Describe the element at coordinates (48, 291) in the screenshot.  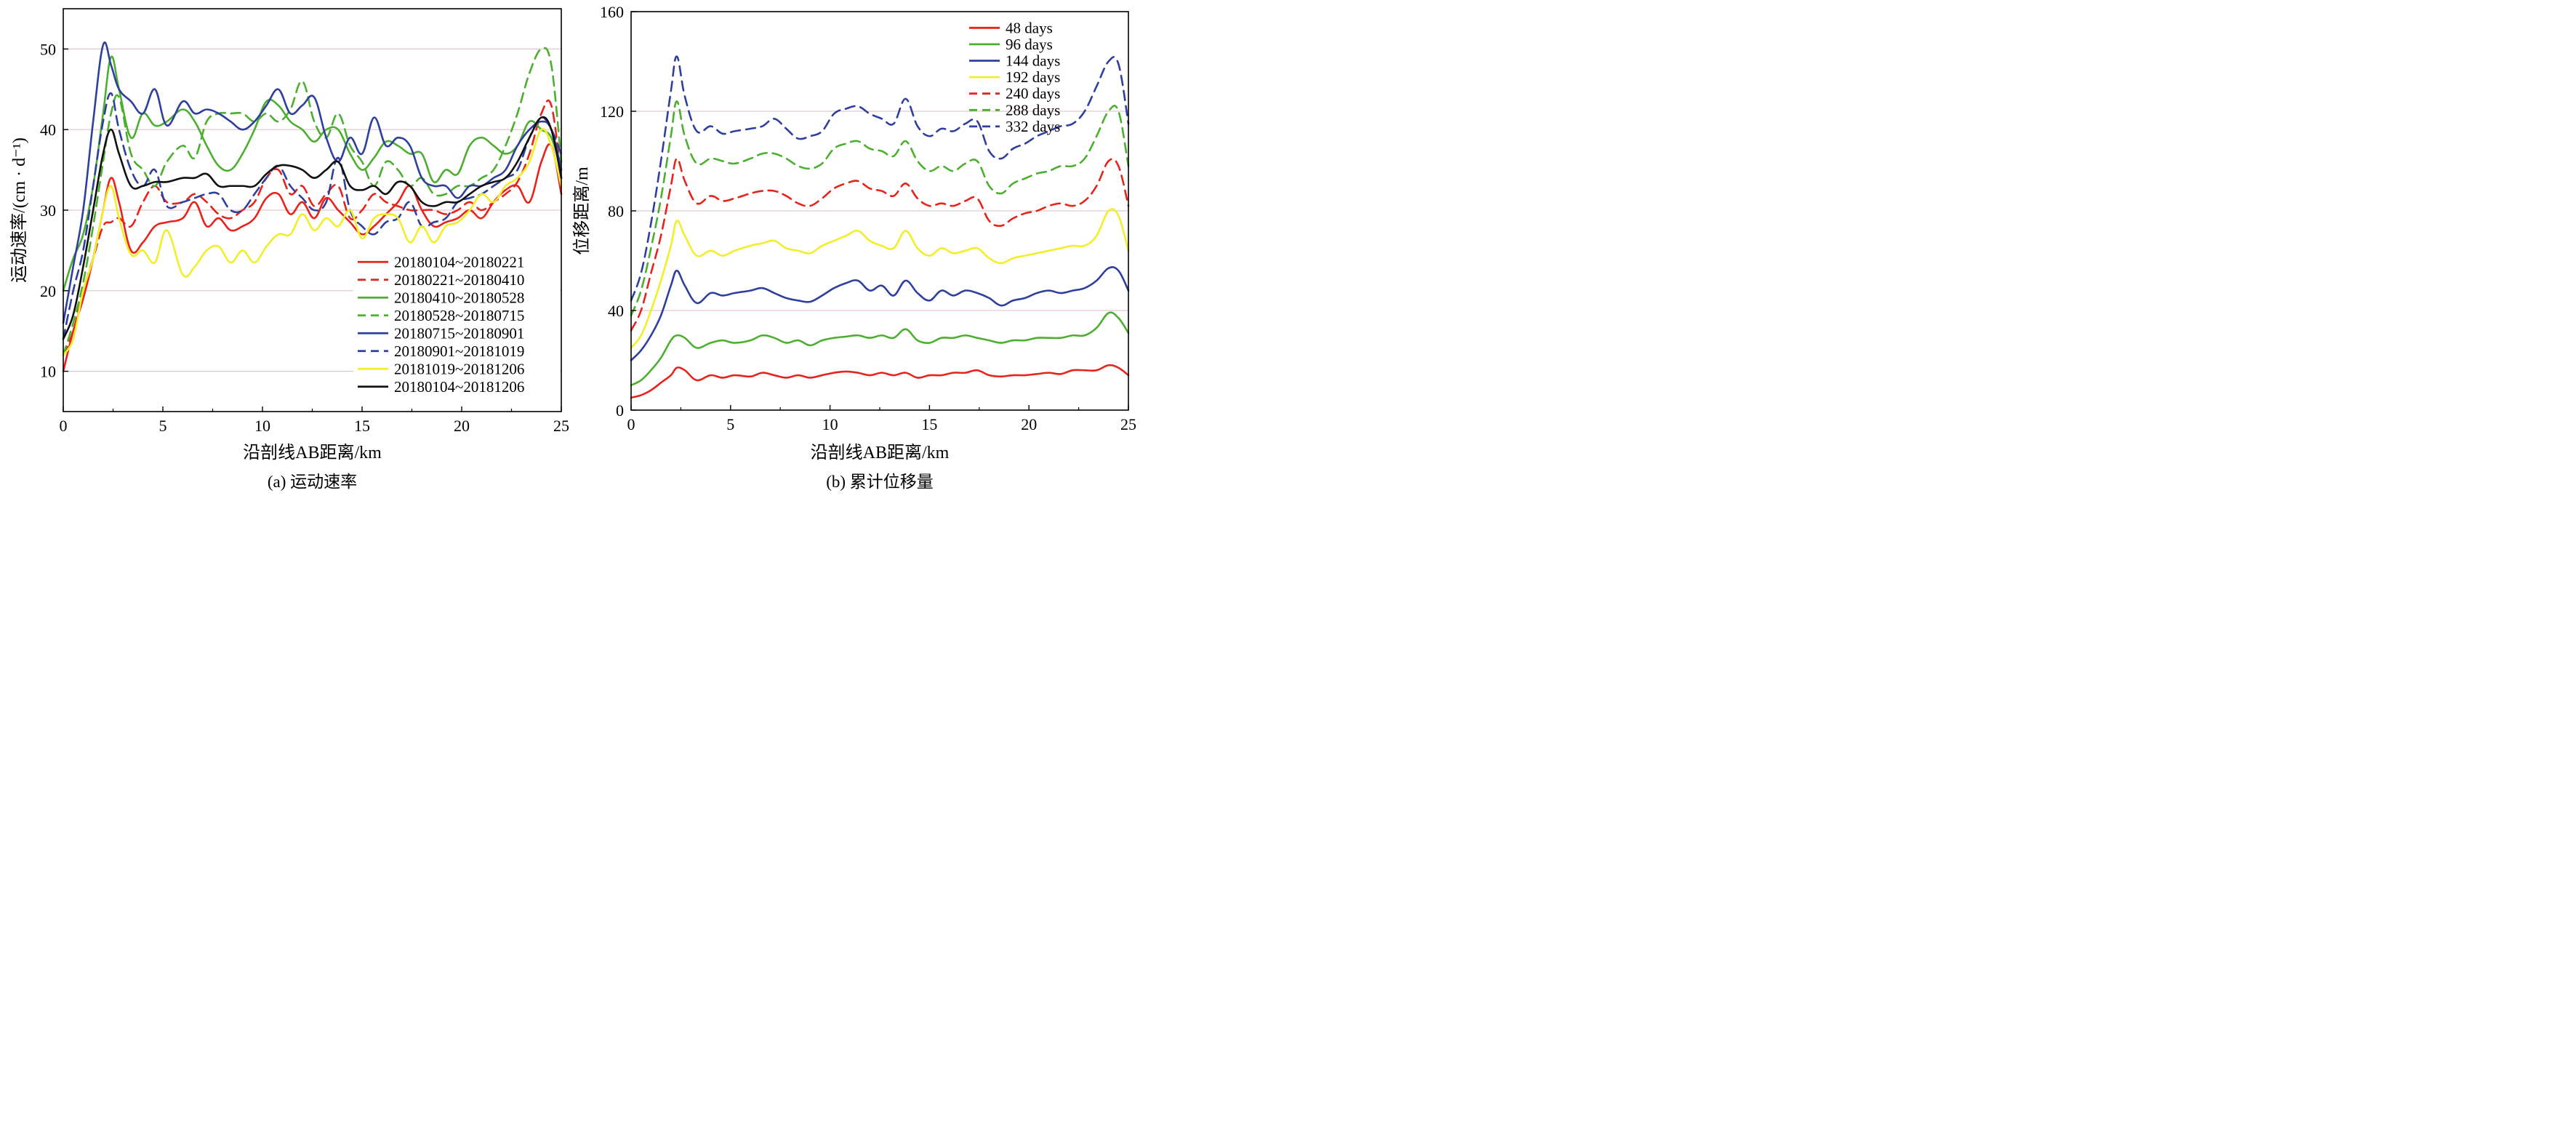
I see `y-tick-label: 20` at that location.